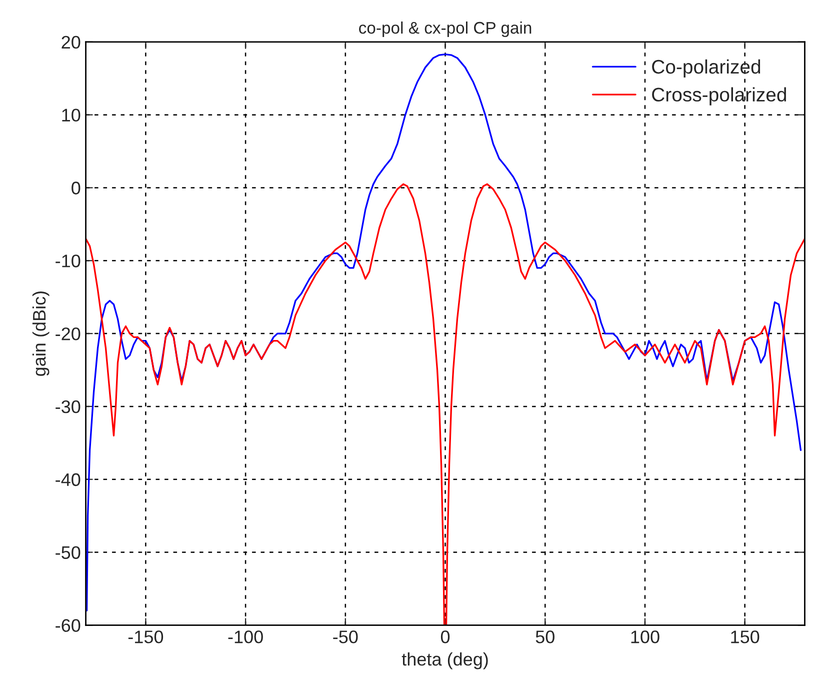  I want to click on y-tick-label: -40, so click(68, 479).